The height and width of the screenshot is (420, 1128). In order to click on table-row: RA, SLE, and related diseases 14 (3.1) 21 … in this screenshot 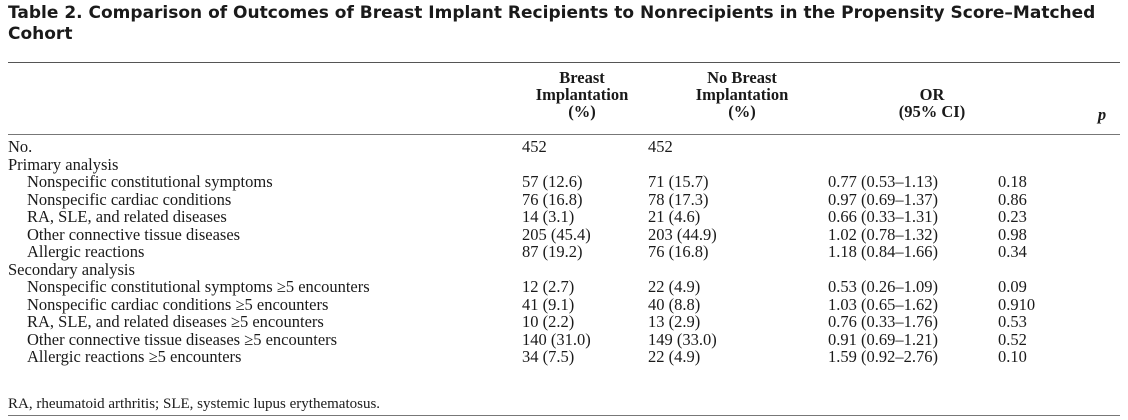, I will do `click(543, 217)`.